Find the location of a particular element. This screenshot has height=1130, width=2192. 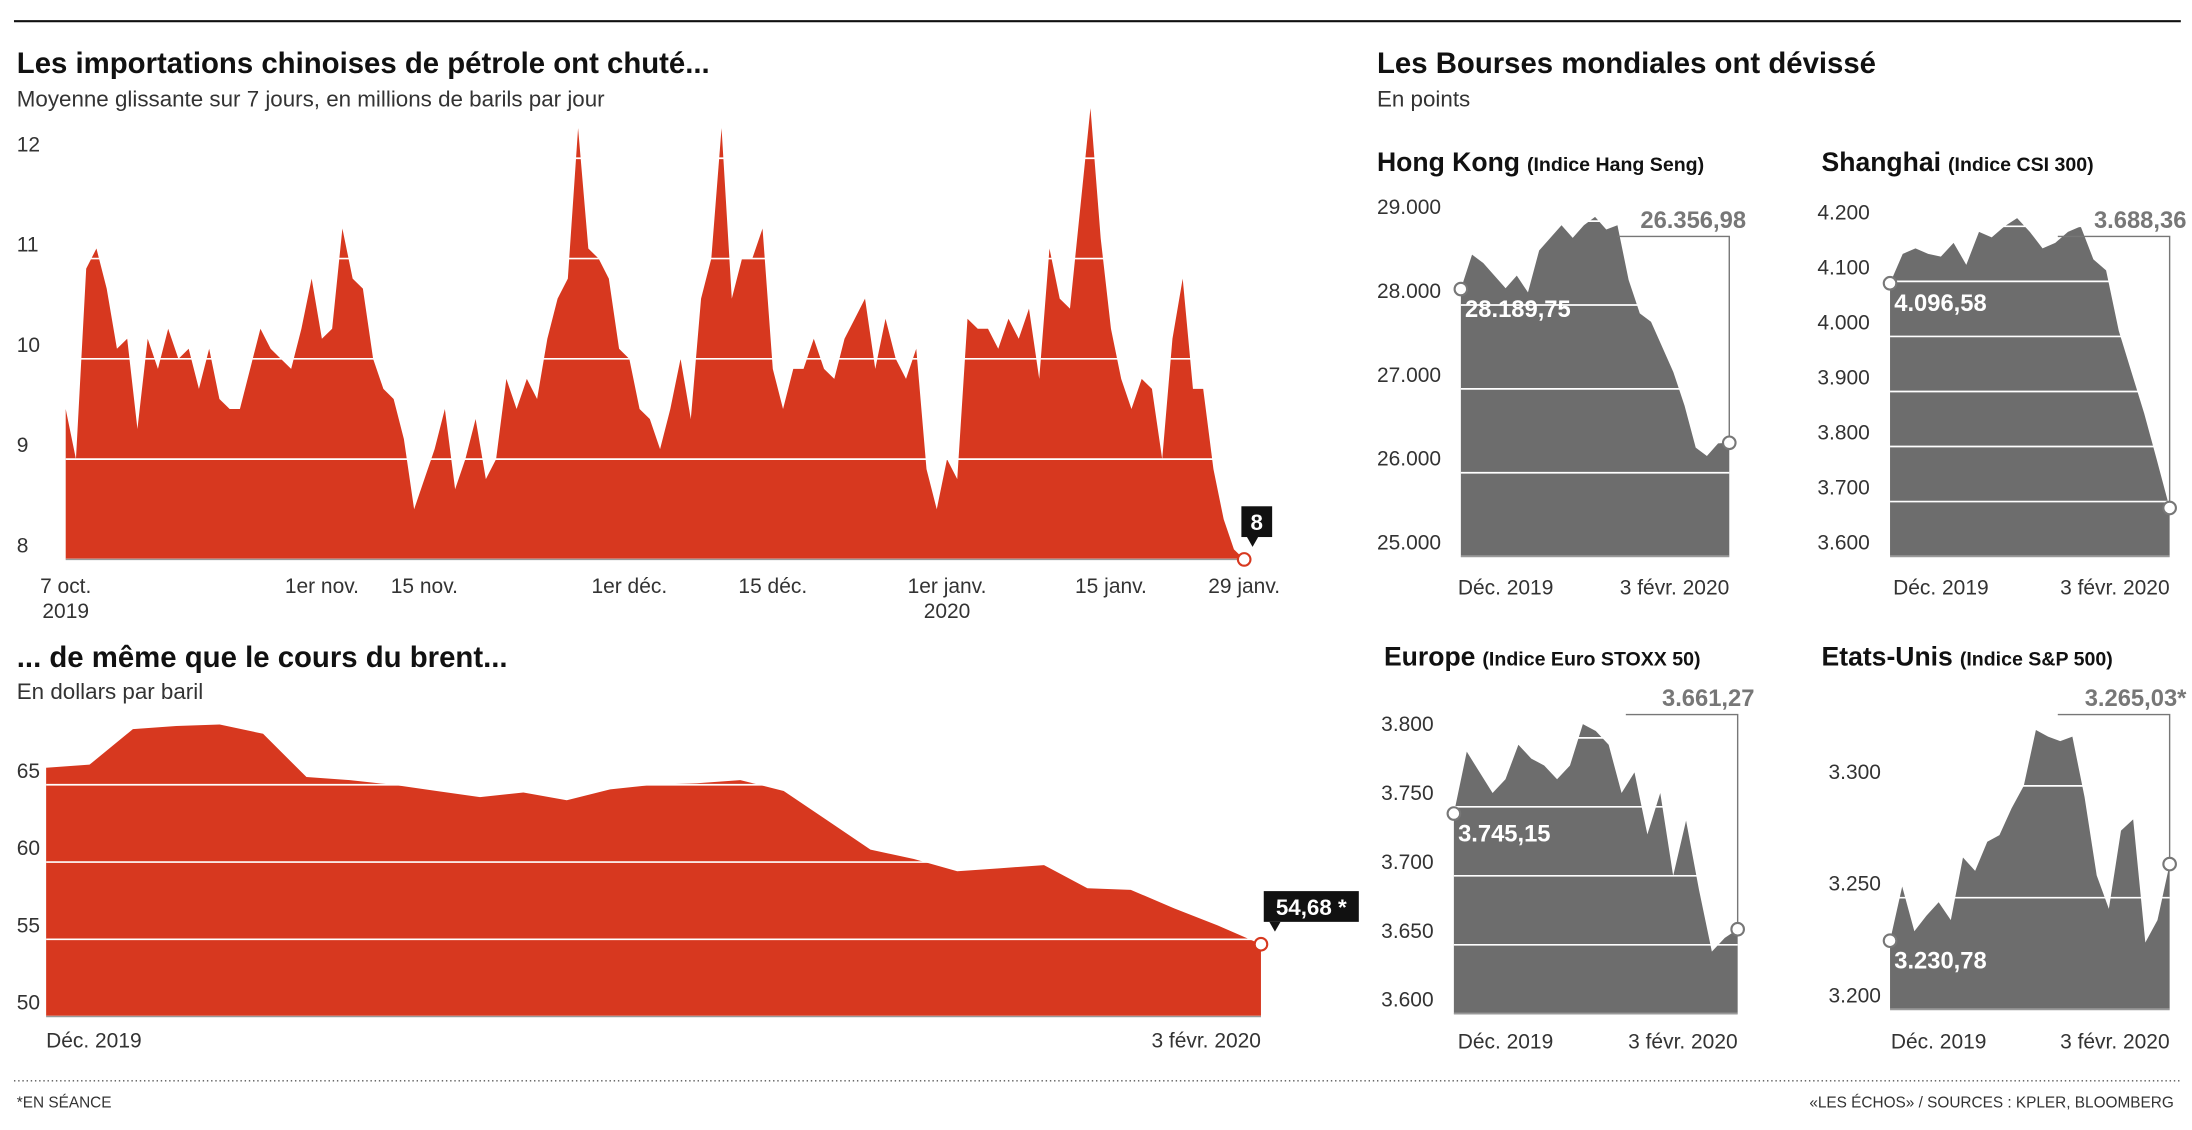

x-tick-line: 2019 is located at coordinates (65, 611).